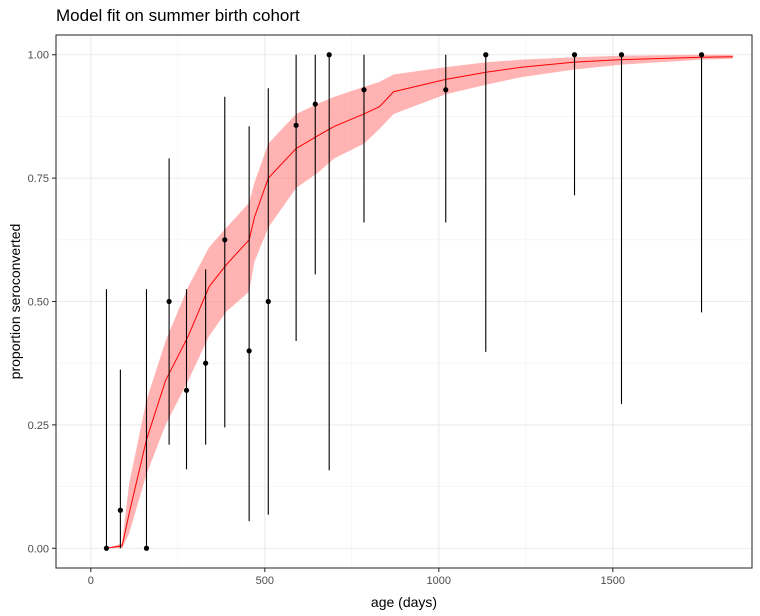 The width and height of the screenshot is (760, 616). Describe the element at coordinates (404, 602) in the screenshot. I see `x-axis-title: age (days)` at that location.